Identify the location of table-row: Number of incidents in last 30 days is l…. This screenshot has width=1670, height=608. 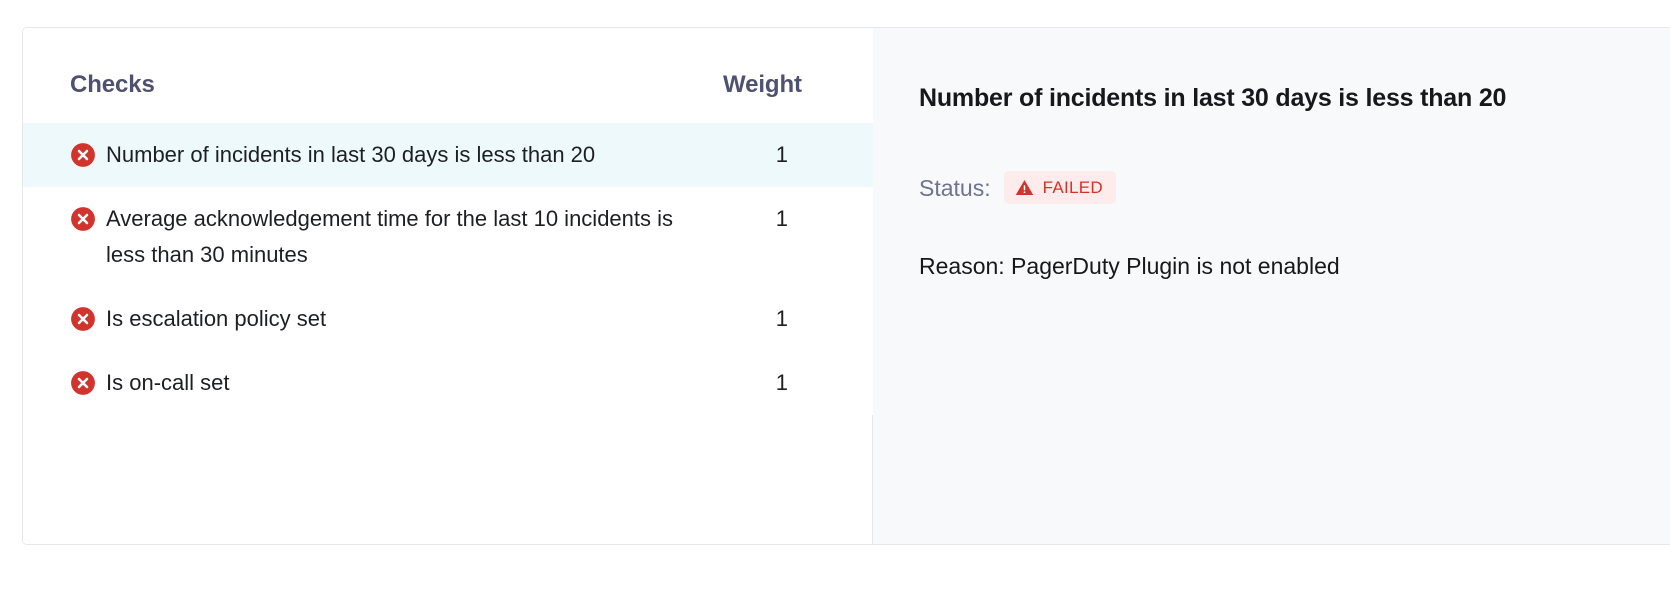
(448, 155).